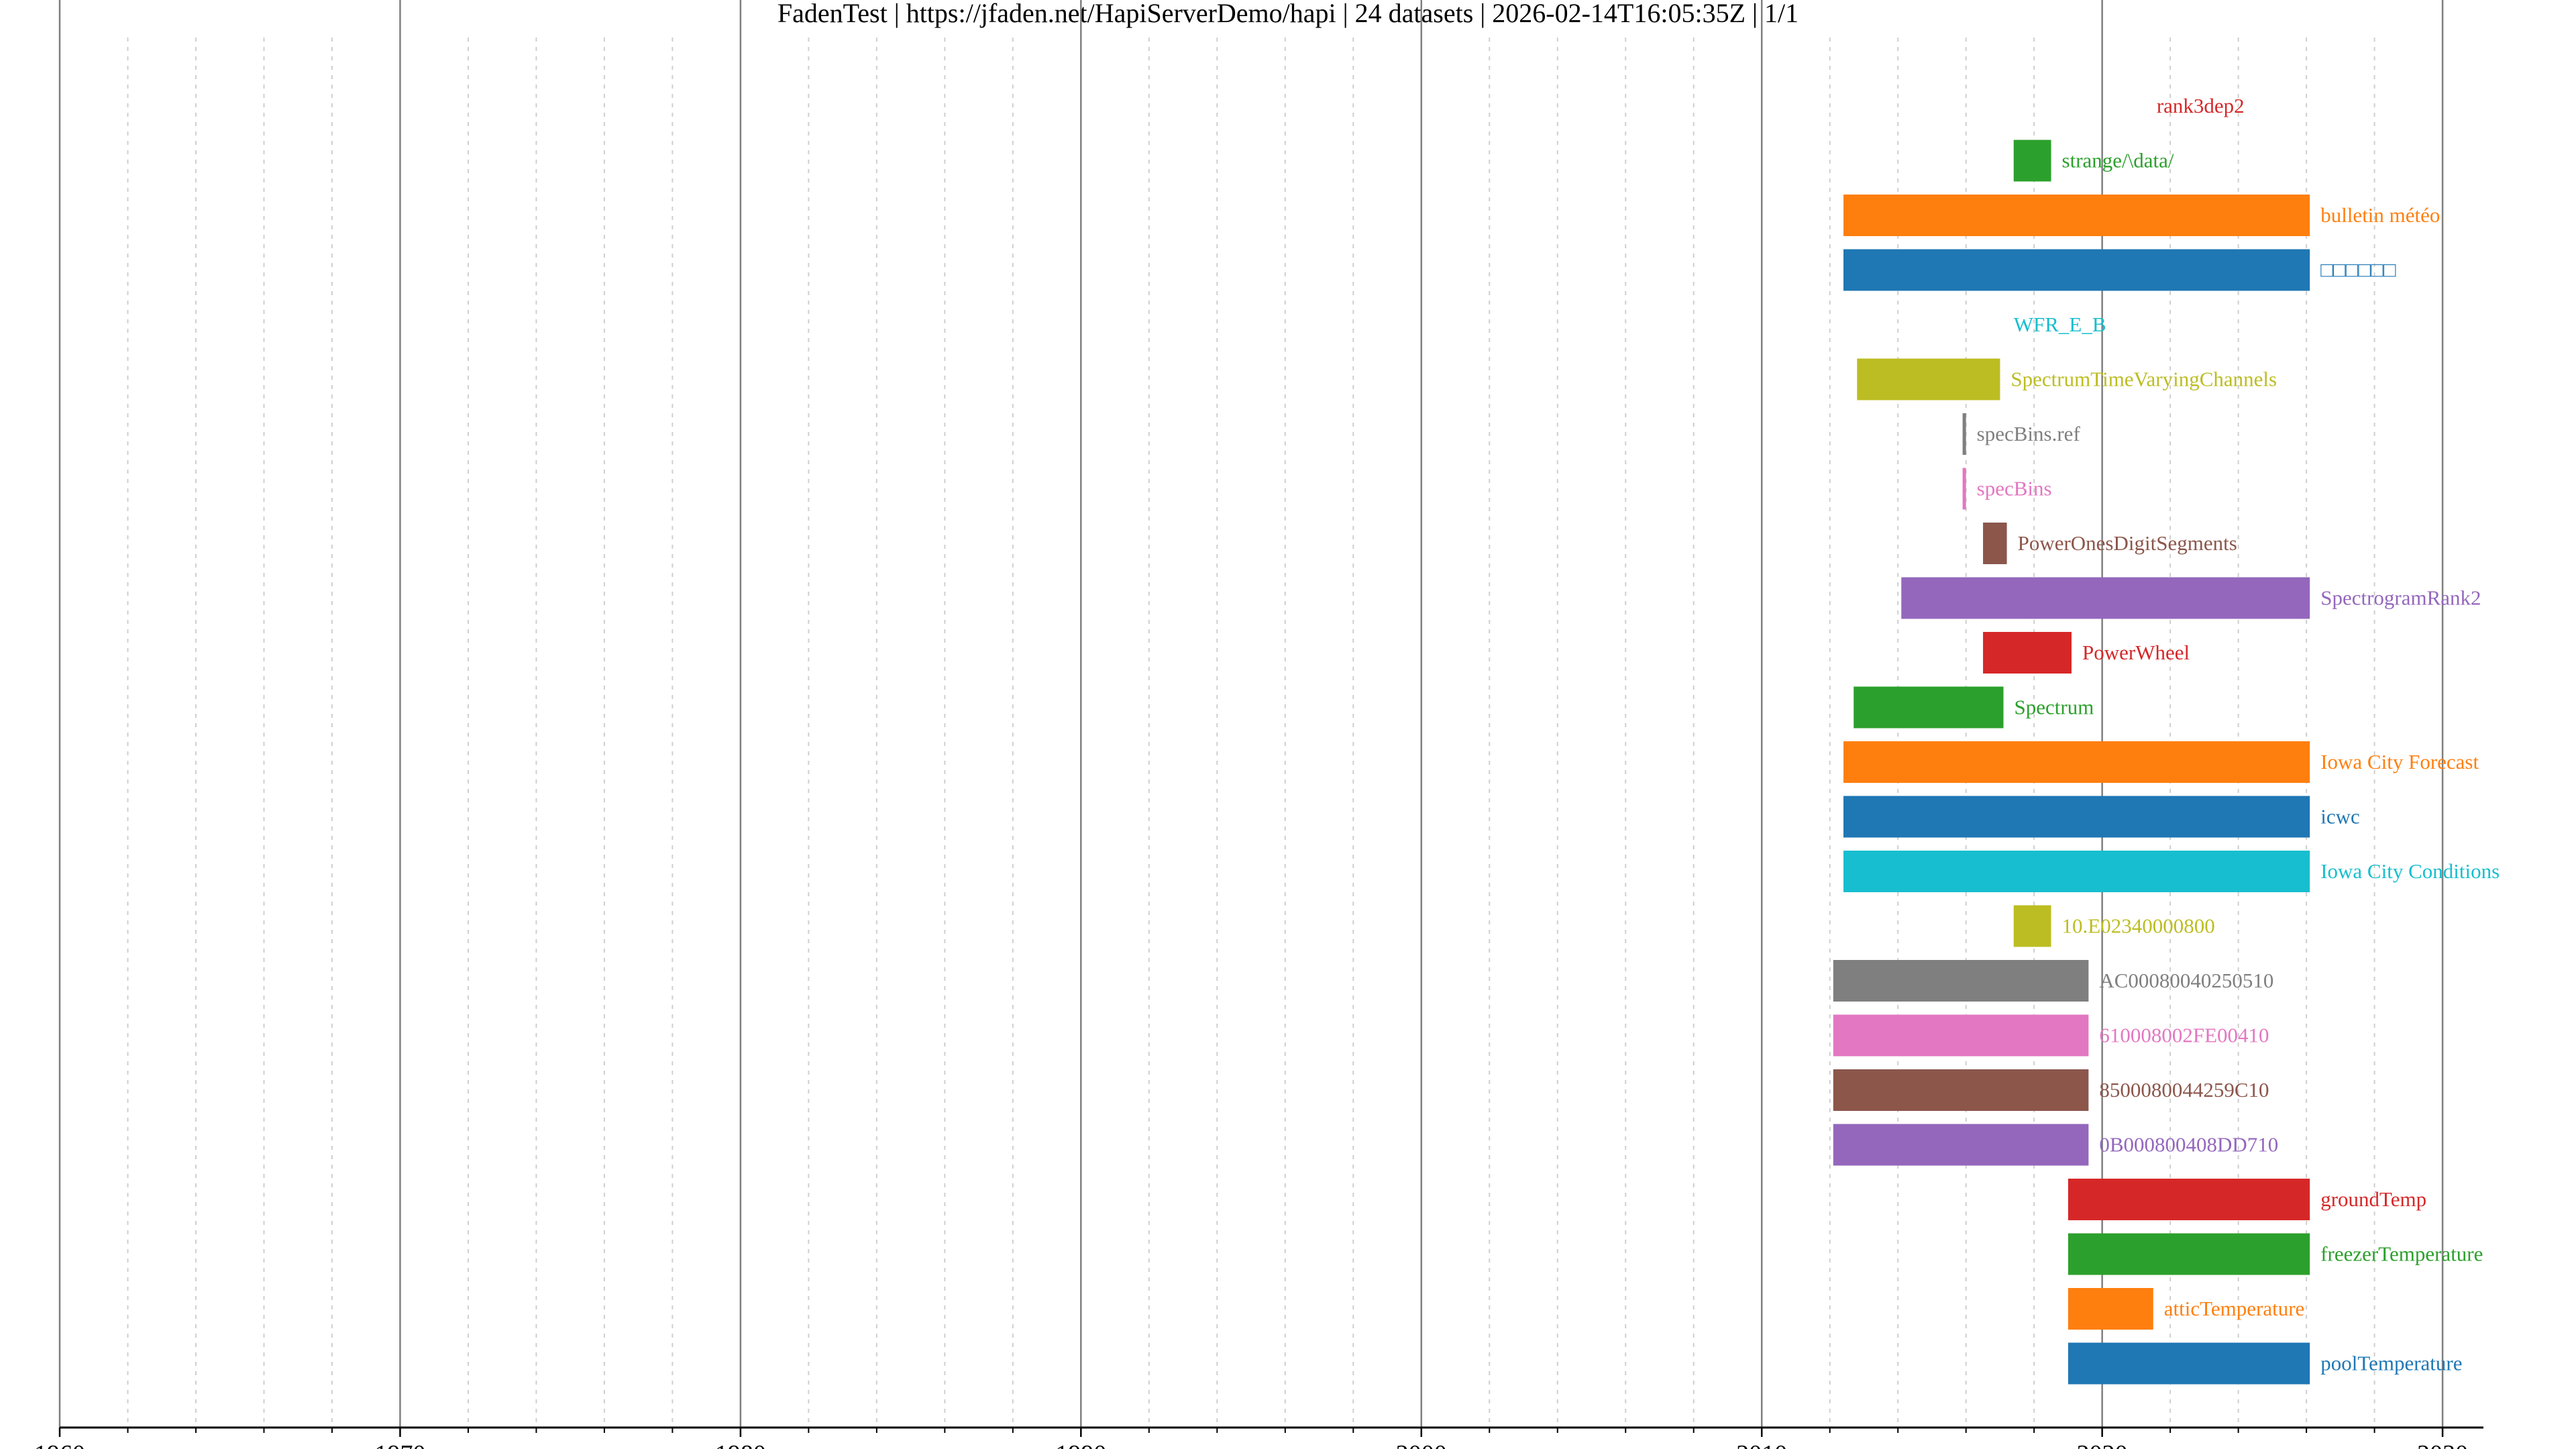  What do you see at coordinates (2410, 871) in the screenshot?
I see `dataset-label: Iowa City Conditions` at bounding box center [2410, 871].